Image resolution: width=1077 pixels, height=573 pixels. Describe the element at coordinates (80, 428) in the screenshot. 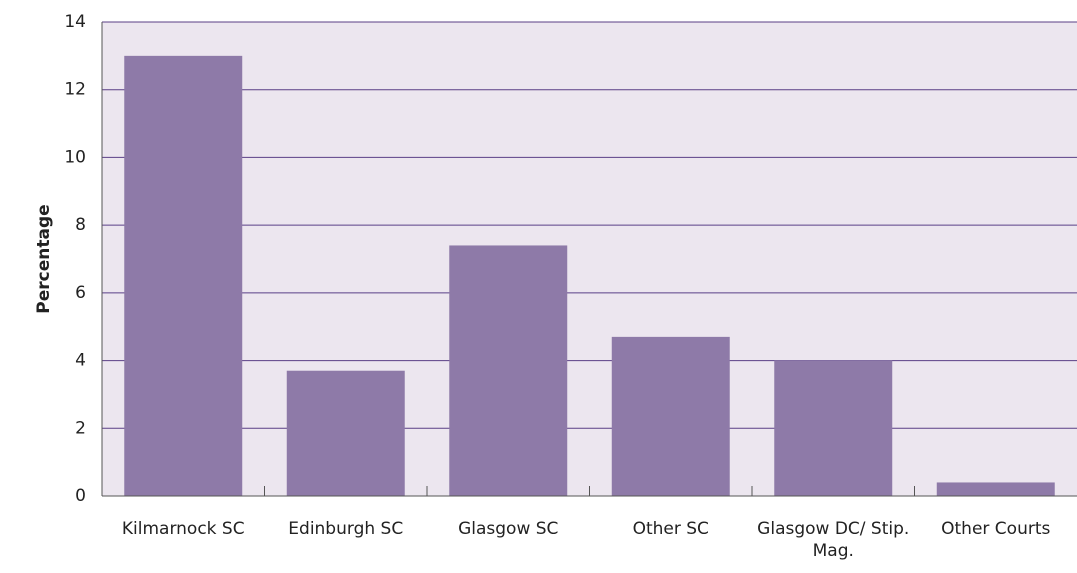

I see `y-tick-label: 2` at that location.